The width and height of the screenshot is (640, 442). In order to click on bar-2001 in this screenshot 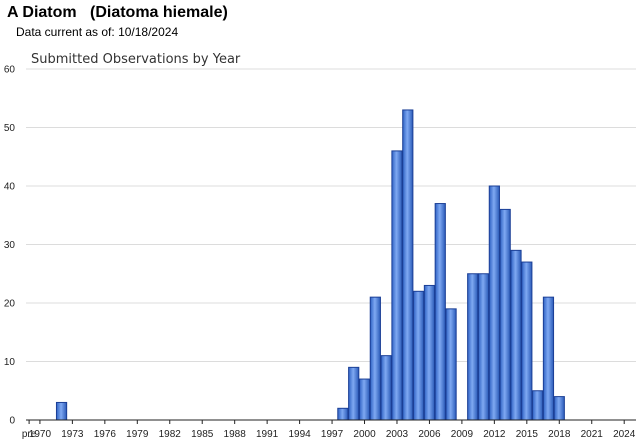, I will do `click(375, 358)`.